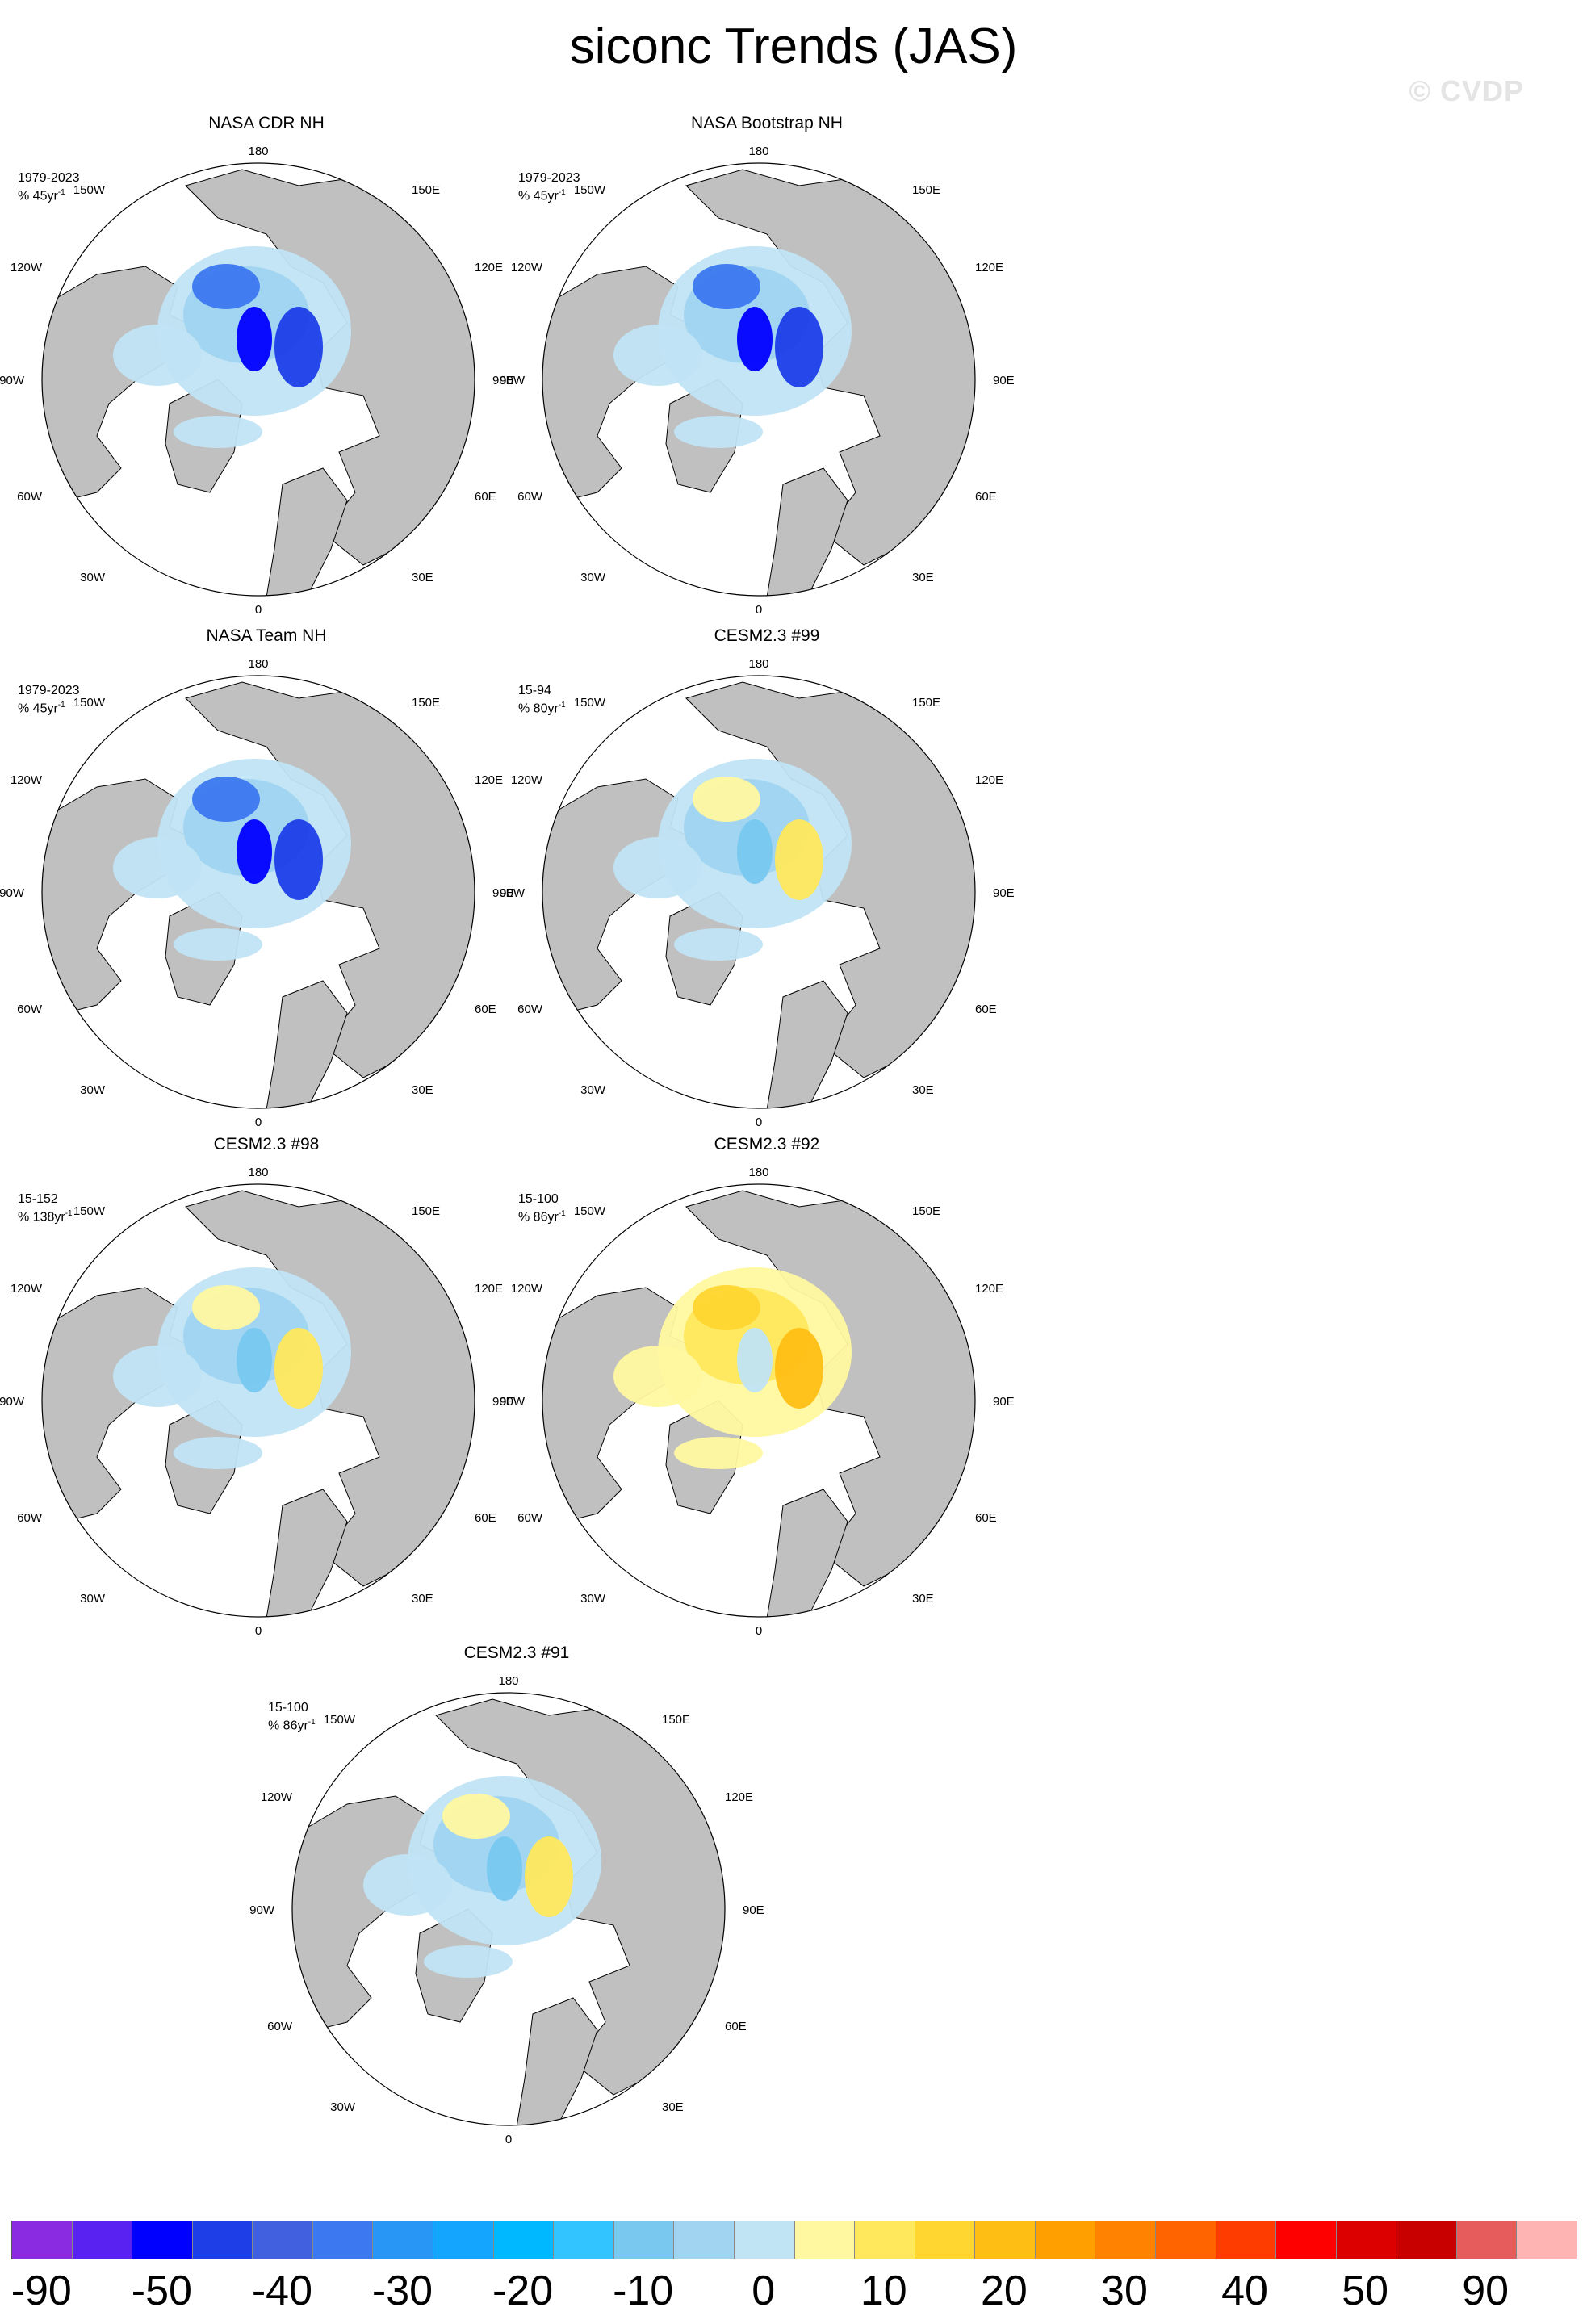 This screenshot has width=1587, height=2324. What do you see at coordinates (523, 2290) in the screenshot?
I see `legend-label: -20` at bounding box center [523, 2290].